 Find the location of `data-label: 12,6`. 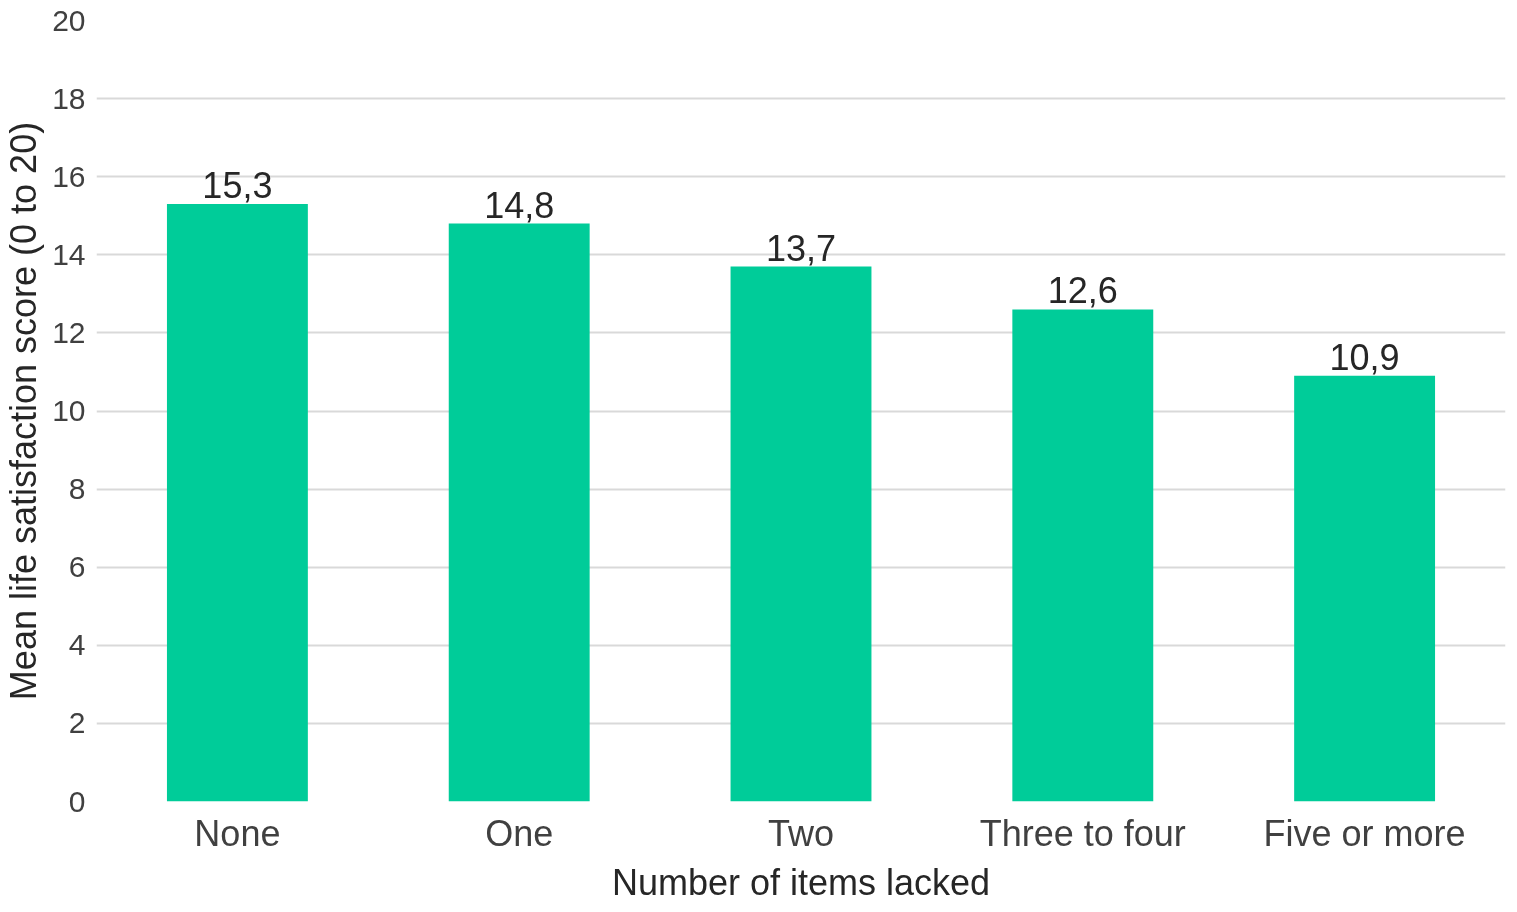

data-label: 12,6 is located at coordinates (1082, 291).